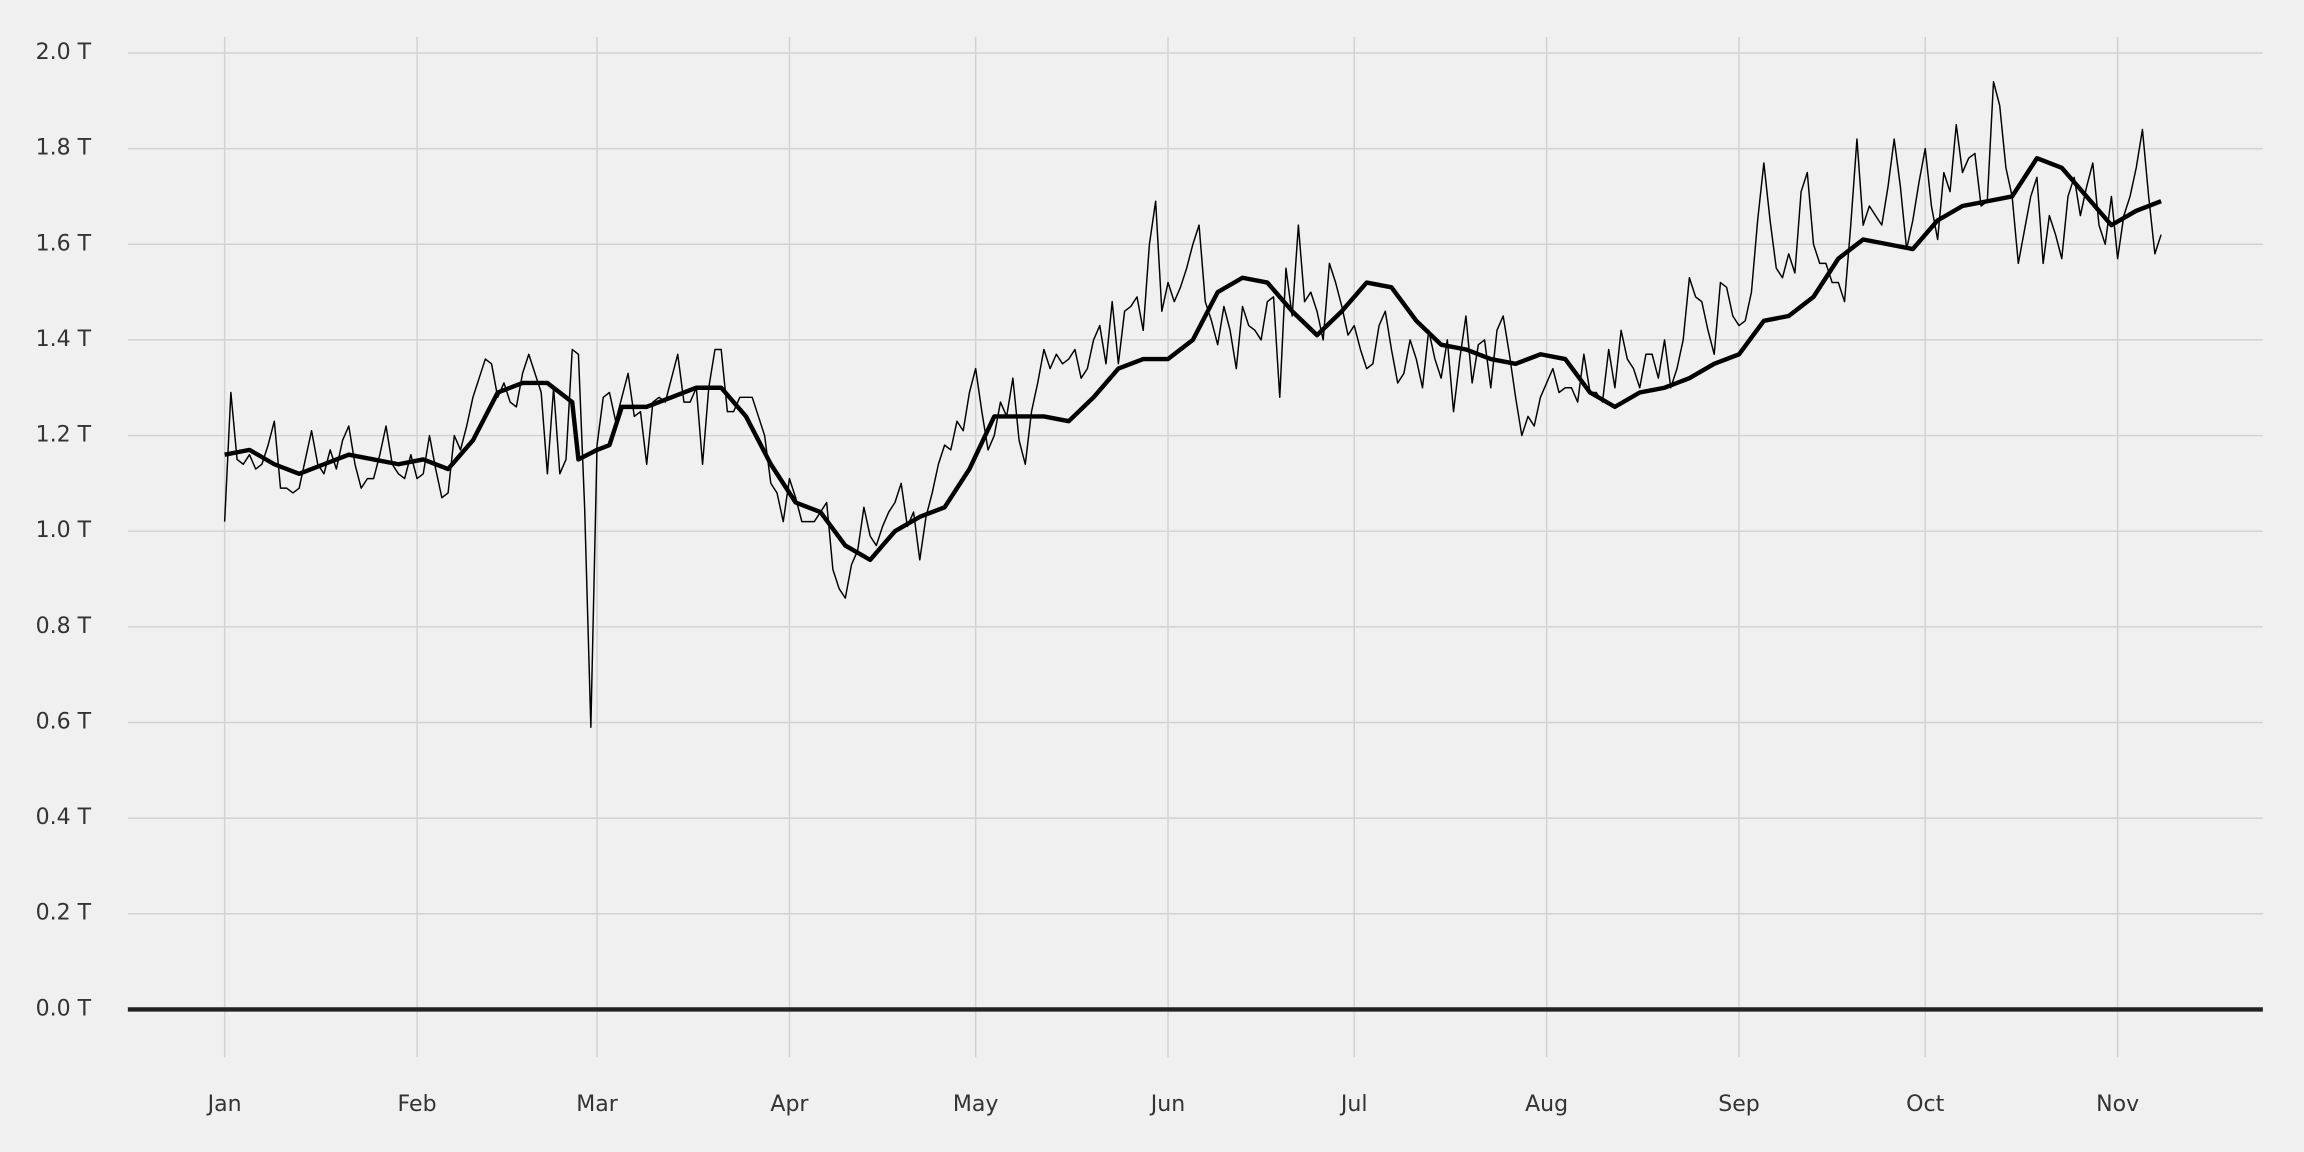  What do you see at coordinates (224, 1104) in the screenshot?
I see `x-tick-label: Jan` at bounding box center [224, 1104].